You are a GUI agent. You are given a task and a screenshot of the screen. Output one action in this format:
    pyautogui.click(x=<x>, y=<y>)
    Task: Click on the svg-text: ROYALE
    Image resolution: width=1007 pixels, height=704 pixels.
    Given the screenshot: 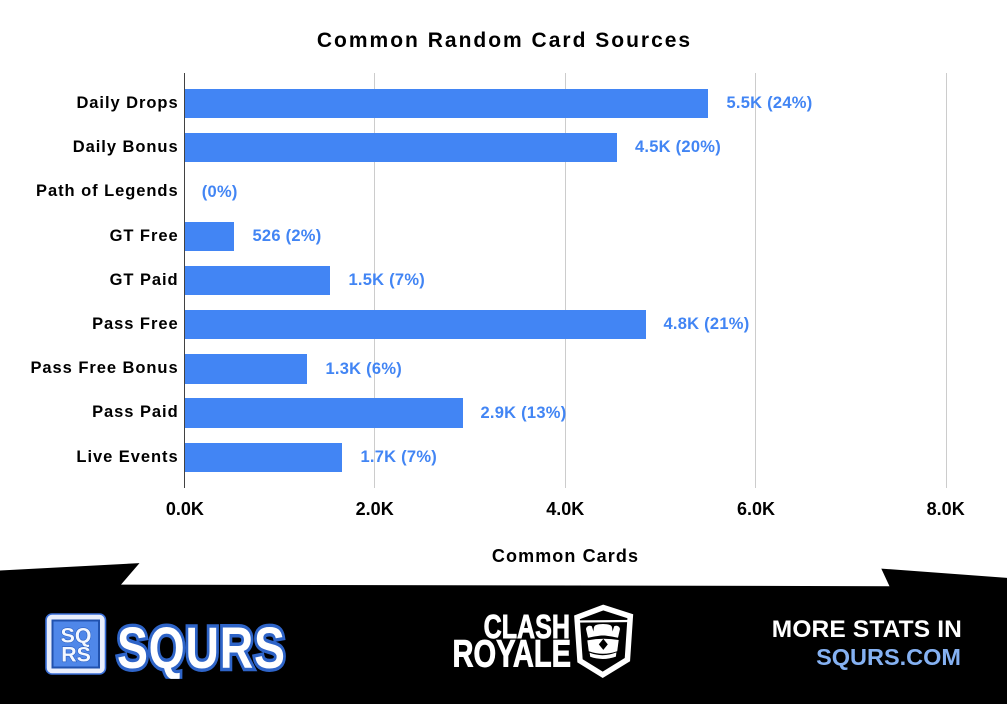 What is the action you would take?
    pyautogui.click(x=512, y=654)
    